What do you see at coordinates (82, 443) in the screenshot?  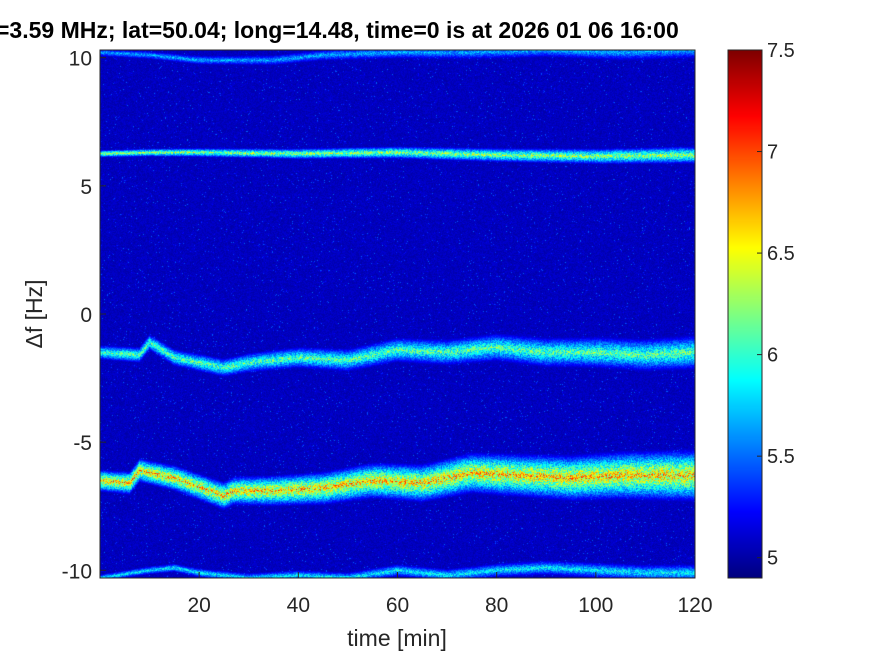 I see `y-tick-label: -5` at bounding box center [82, 443].